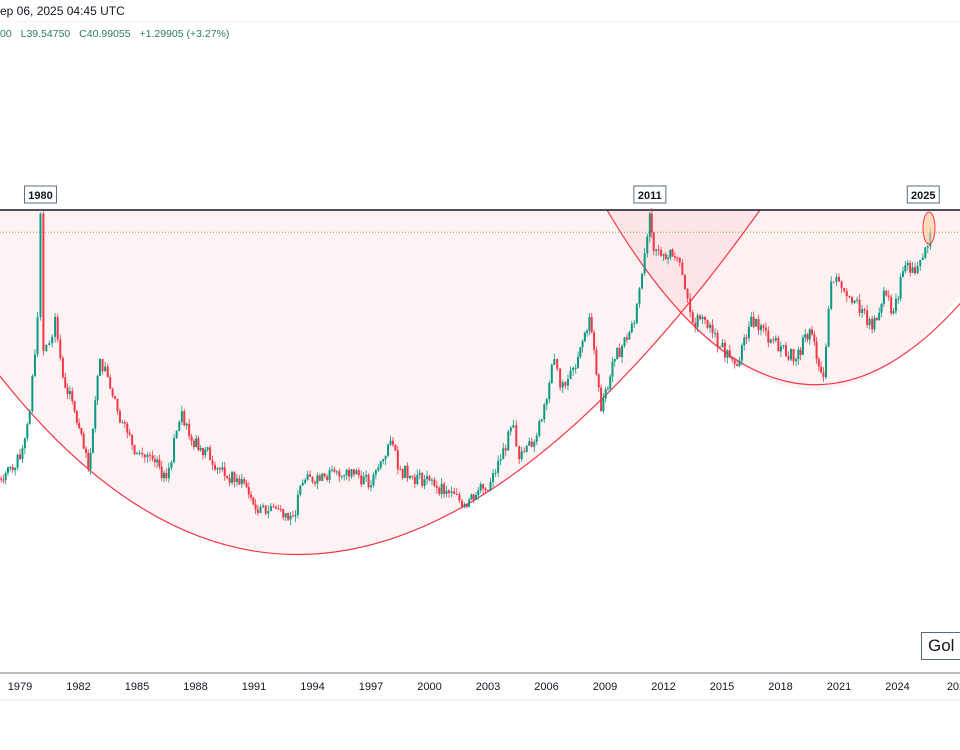 The width and height of the screenshot is (960, 750). Describe the element at coordinates (839, 687) in the screenshot. I see `x-tick-label: 2021` at that location.